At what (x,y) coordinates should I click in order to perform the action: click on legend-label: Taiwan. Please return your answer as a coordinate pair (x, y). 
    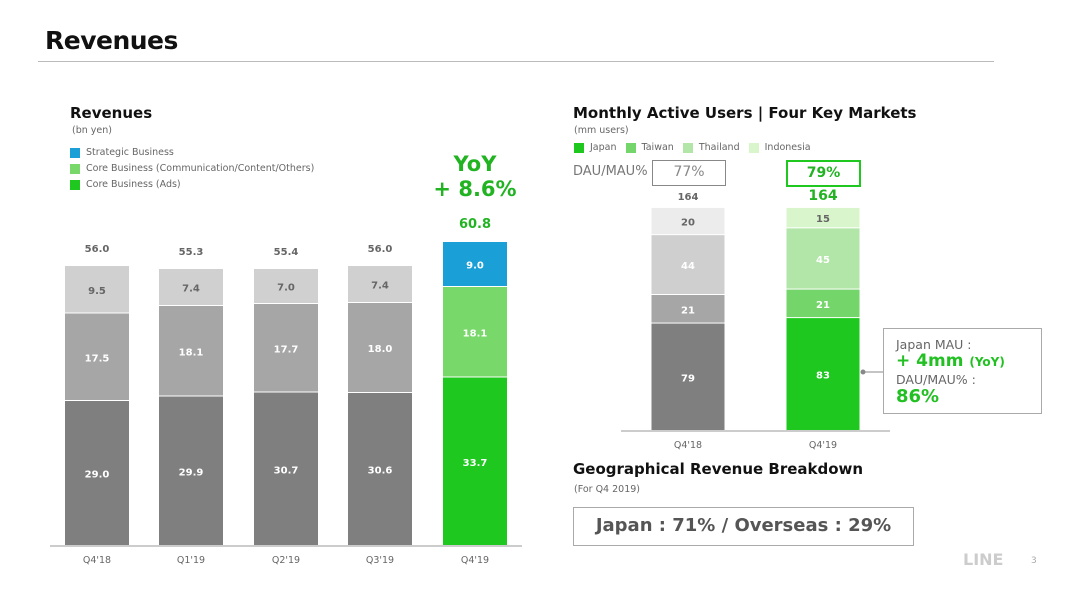
    Looking at the image, I should click on (657, 147).